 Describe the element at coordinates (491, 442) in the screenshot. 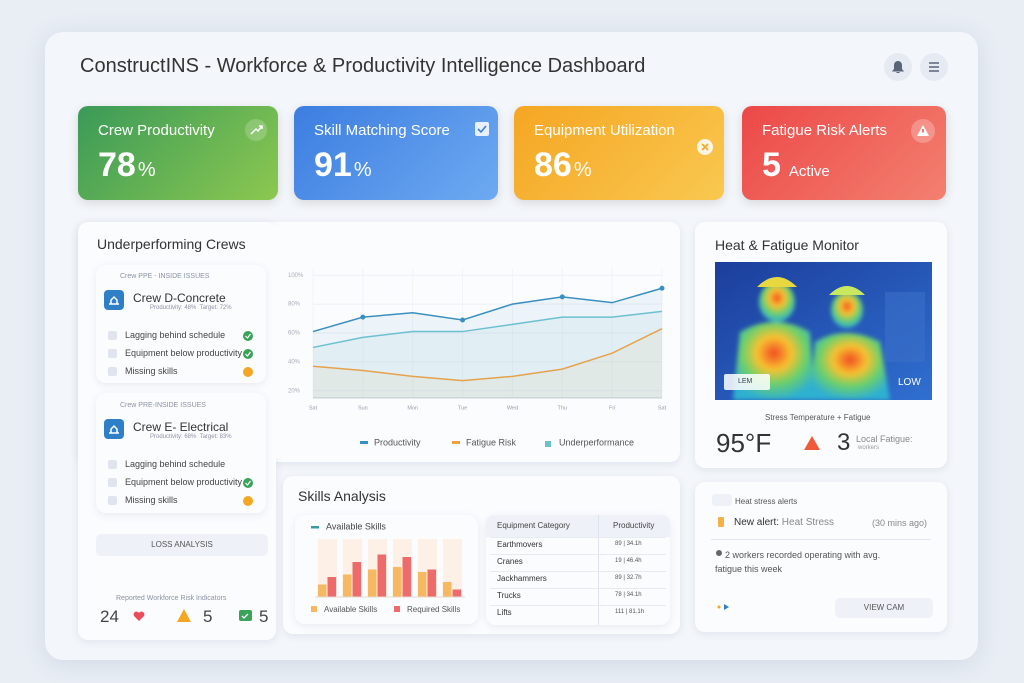

I see `legend-label: Fatigue Risk` at that location.